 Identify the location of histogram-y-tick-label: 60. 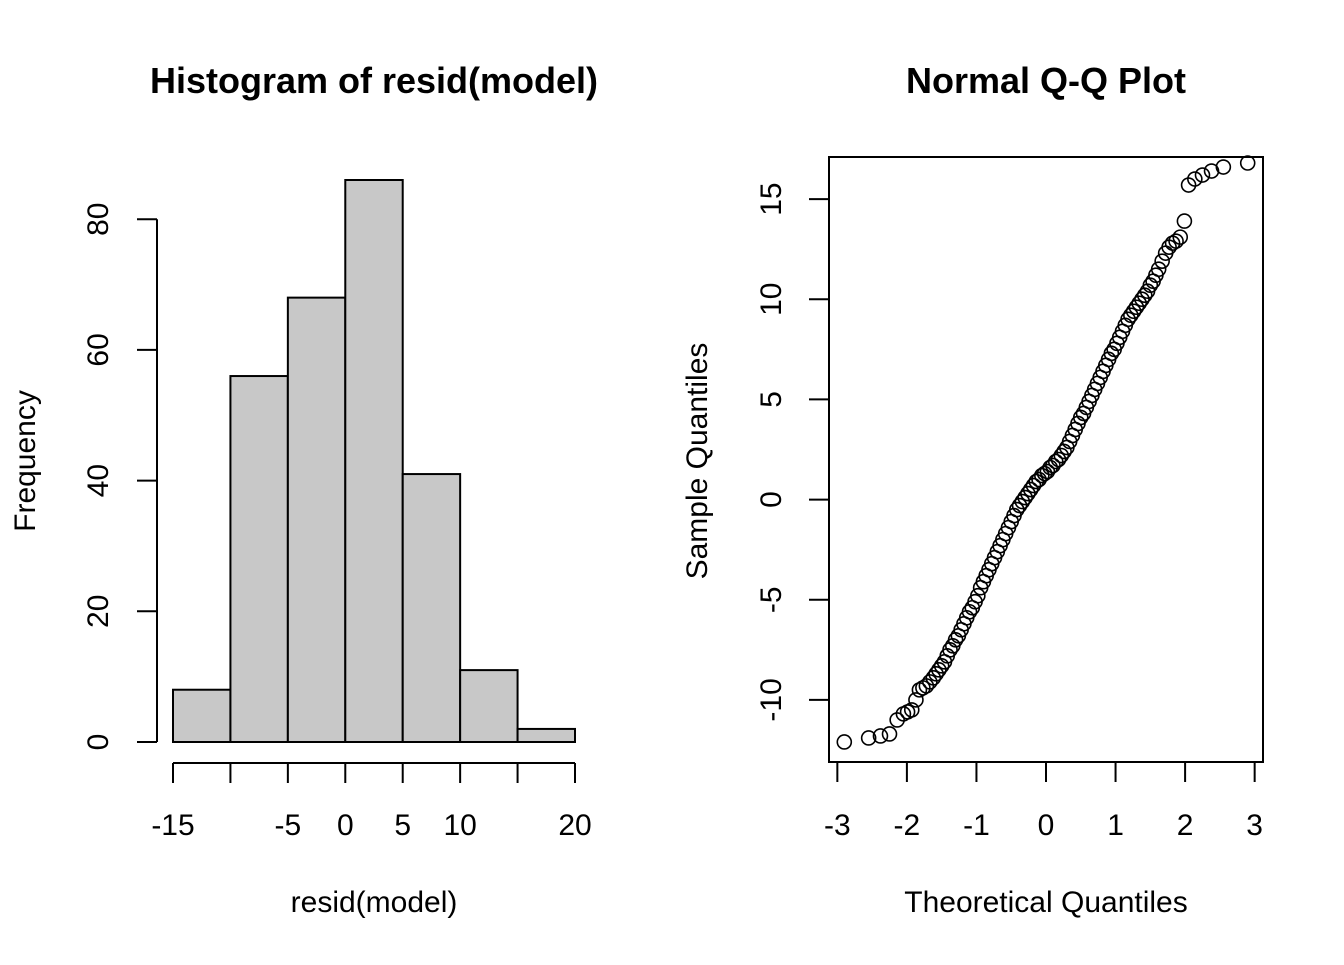
(98, 349).